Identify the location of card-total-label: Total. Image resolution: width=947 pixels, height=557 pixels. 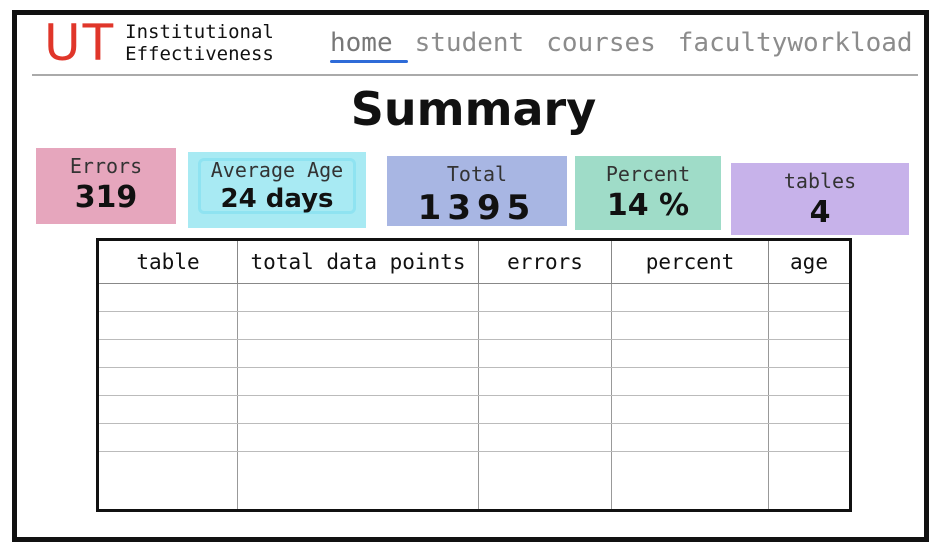
(477, 174).